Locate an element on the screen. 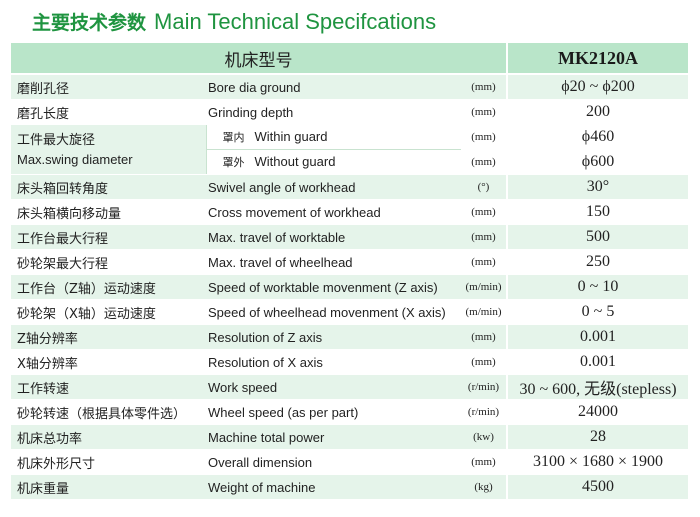 The image size is (700, 517). table-row: 机床重量 Weight of machine (kg) 4500 is located at coordinates (349, 487).